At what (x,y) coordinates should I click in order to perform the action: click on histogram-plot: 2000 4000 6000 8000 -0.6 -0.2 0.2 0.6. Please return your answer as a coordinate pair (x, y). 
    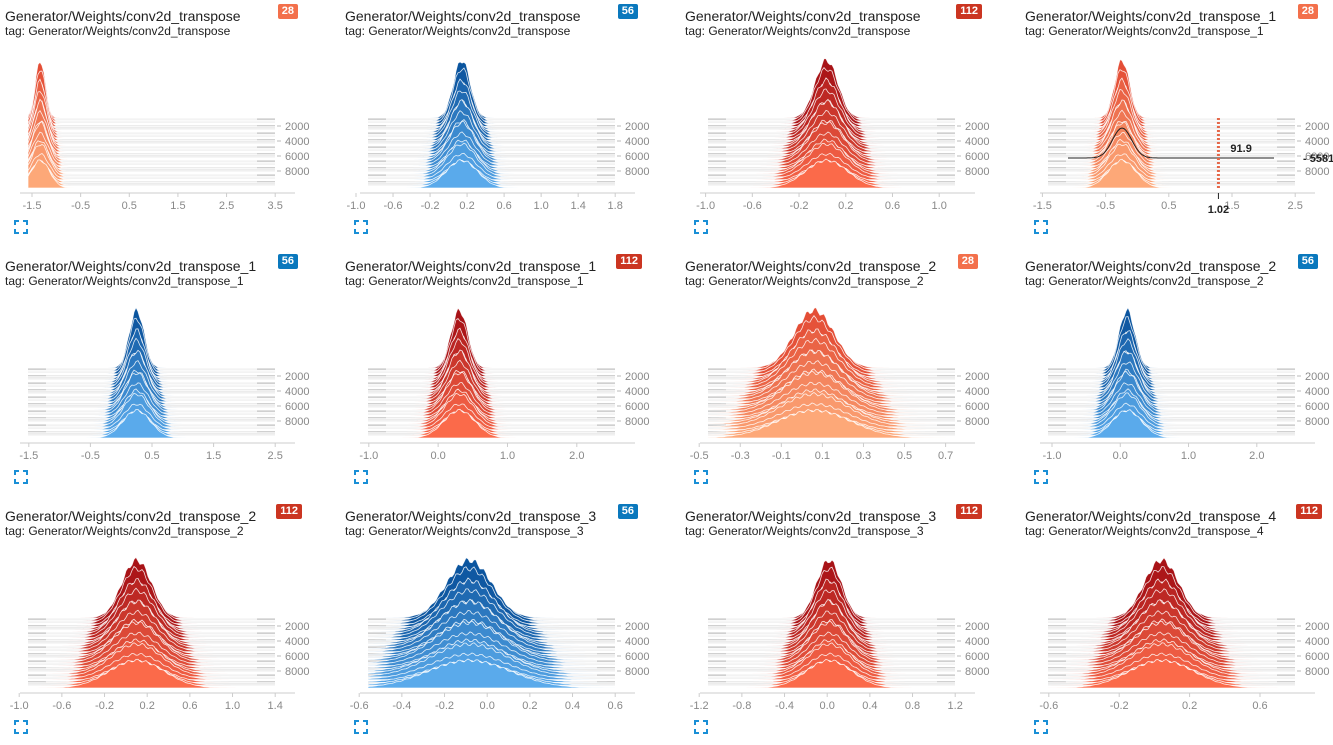
    Looking at the image, I should click on (1176, 627).